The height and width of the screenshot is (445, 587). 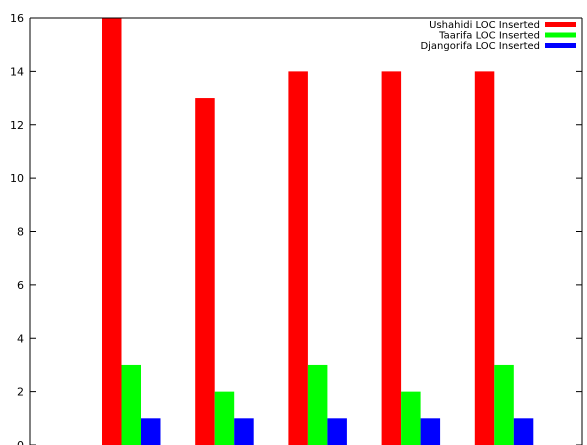 What do you see at coordinates (20, 232) in the screenshot?
I see `y-tick-label-8: 8` at bounding box center [20, 232].